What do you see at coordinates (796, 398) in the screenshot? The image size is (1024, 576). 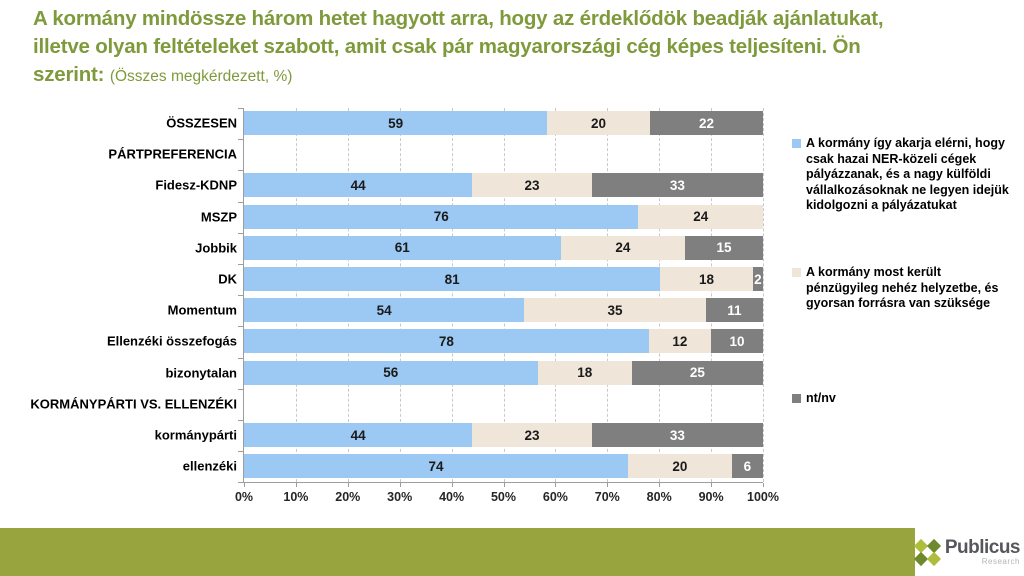 I see `legend-swatch-gray` at bounding box center [796, 398].